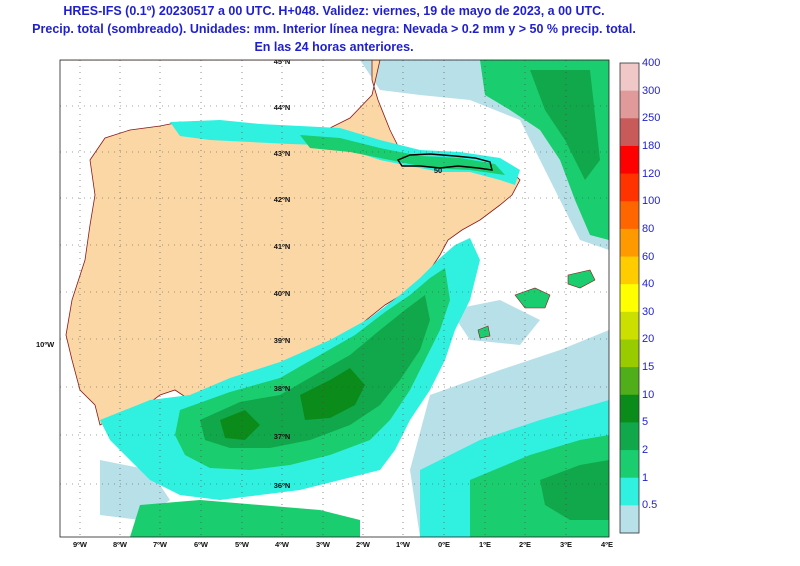 The width and height of the screenshot is (800, 566). I want to click on legend-label-8: 40, so click(648, 284).